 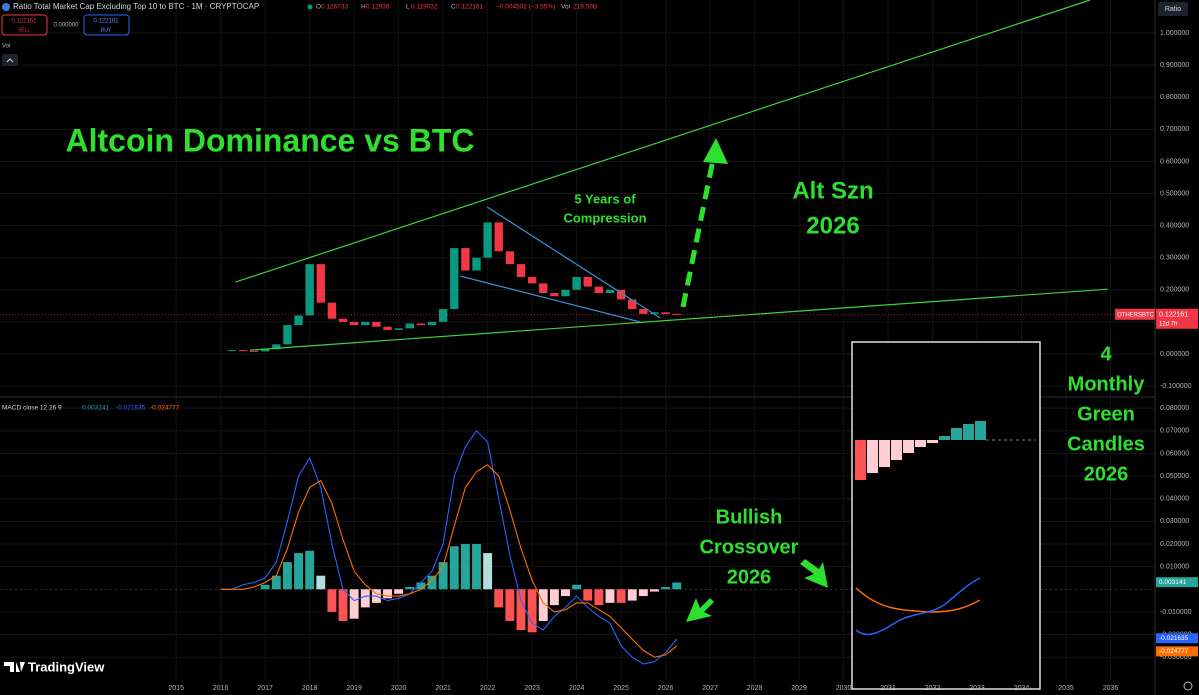 What do you see at coordinates (715, 151) in the screenshot?
I see `arrow-head` at bounding box center [715, 151].